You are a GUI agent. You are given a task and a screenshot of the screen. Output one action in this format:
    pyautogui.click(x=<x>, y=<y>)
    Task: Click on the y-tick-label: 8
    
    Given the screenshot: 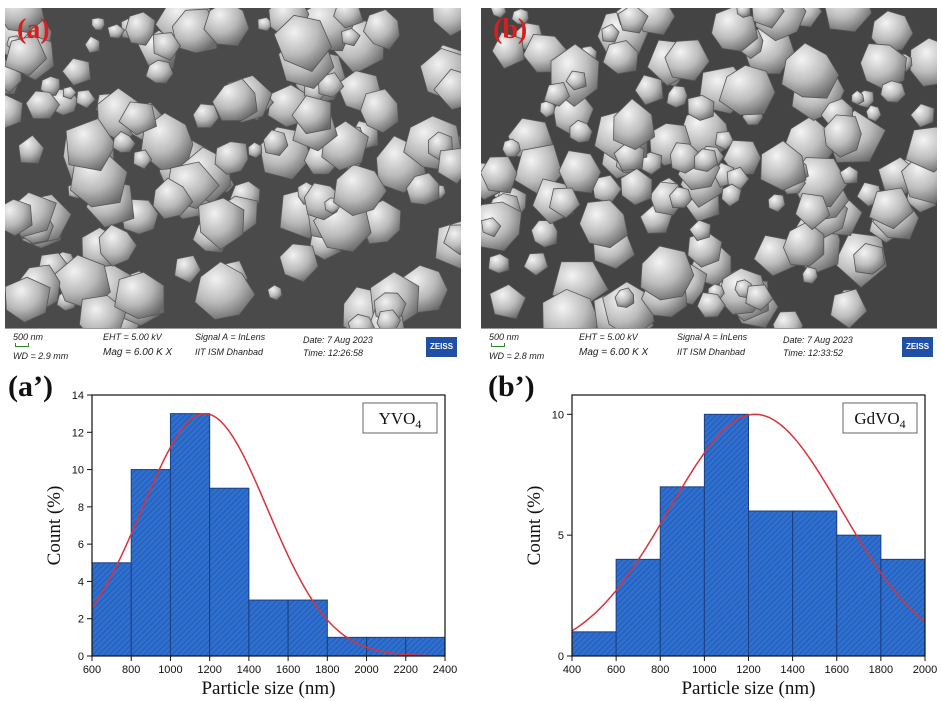 What is the action you would take?
    pyautogui.click(x=81, y=508)
    